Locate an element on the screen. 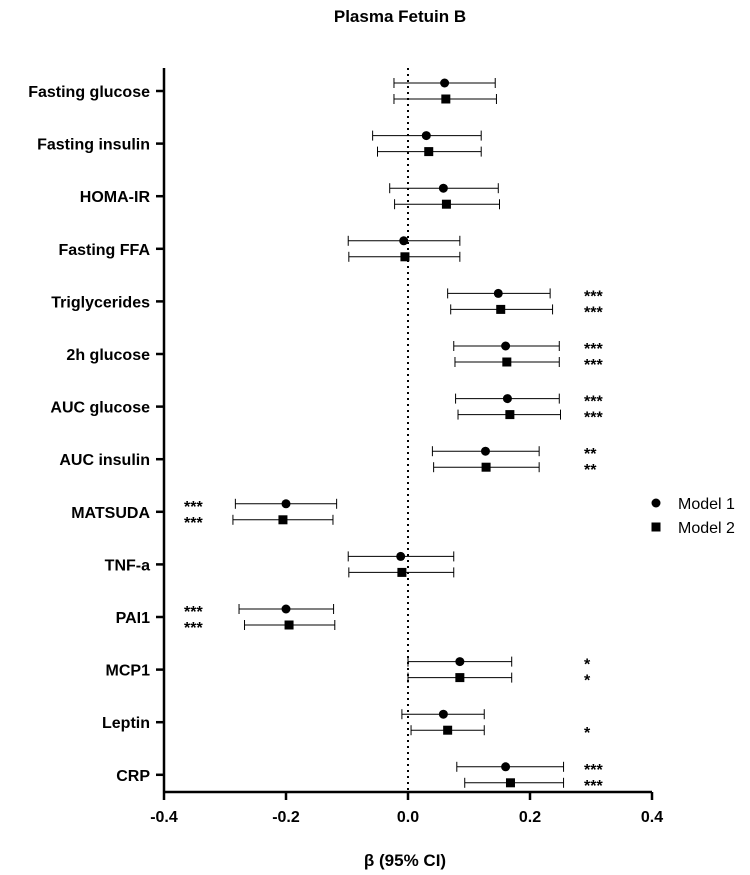 This screenshot has width=750, height=875. category-label: MATSUDA is located at coordinates (110, 513).